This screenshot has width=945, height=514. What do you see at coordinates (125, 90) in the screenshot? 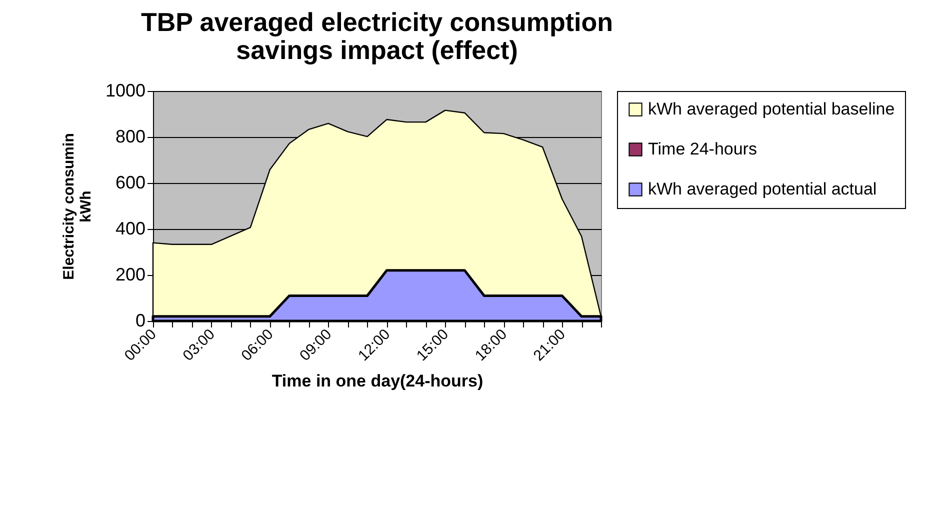
I see `y-tick-label: 1000` at bounding box center [125, 90].